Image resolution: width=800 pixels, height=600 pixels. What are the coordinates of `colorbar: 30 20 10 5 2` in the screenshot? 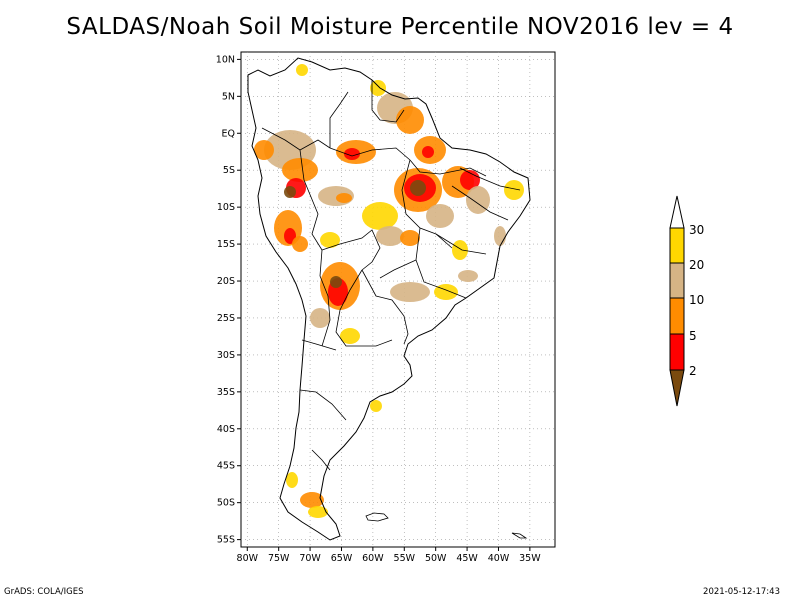 It's located at (686, 301).